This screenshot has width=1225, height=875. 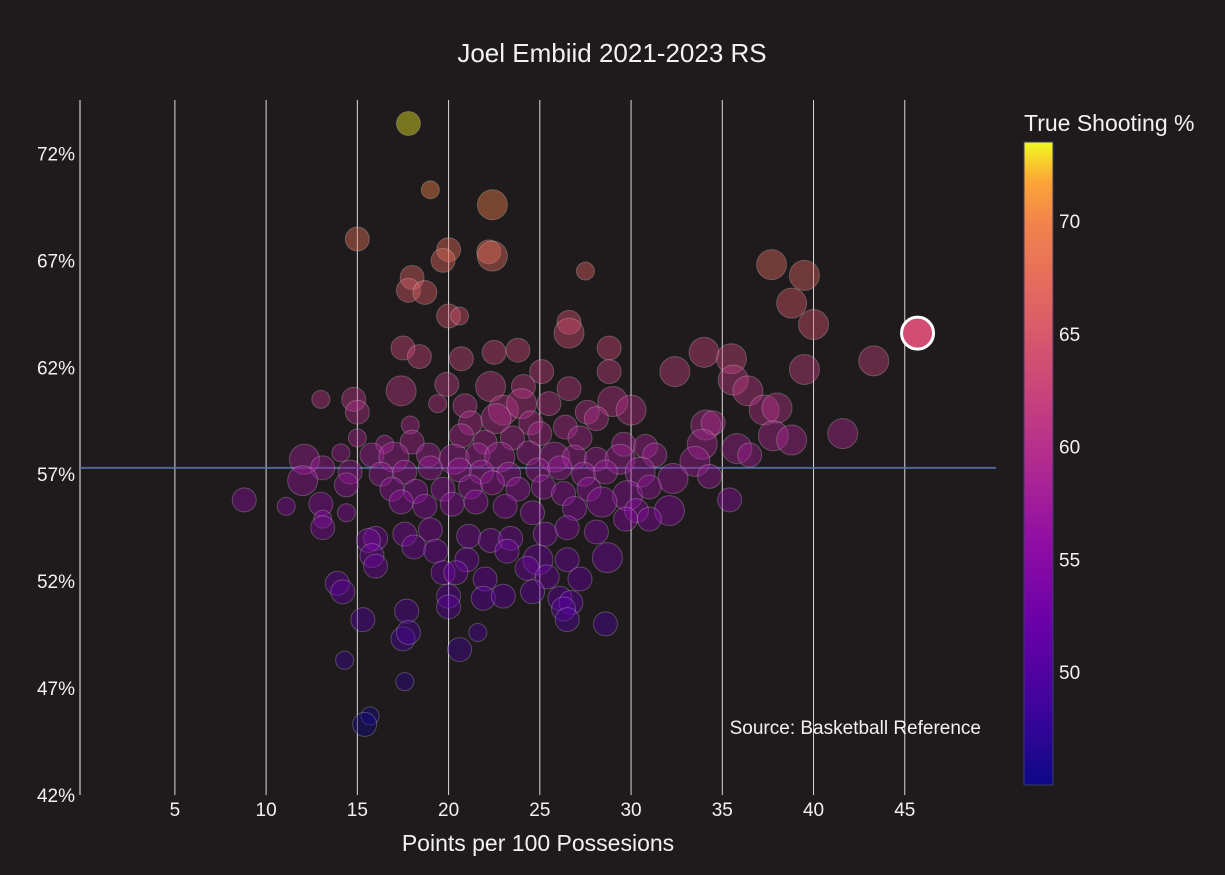 I want to click on x-tick-label: 15, so click(x=357, y=810).